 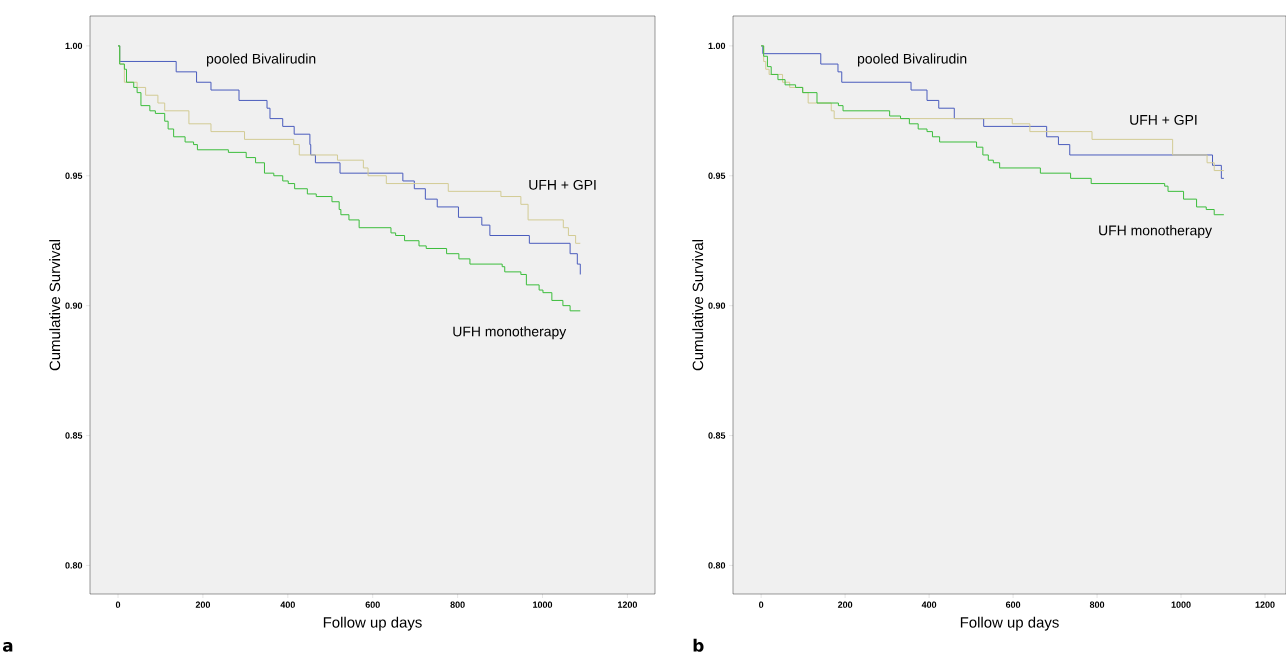 I want to click on text: a, so click(x=7, y=647).